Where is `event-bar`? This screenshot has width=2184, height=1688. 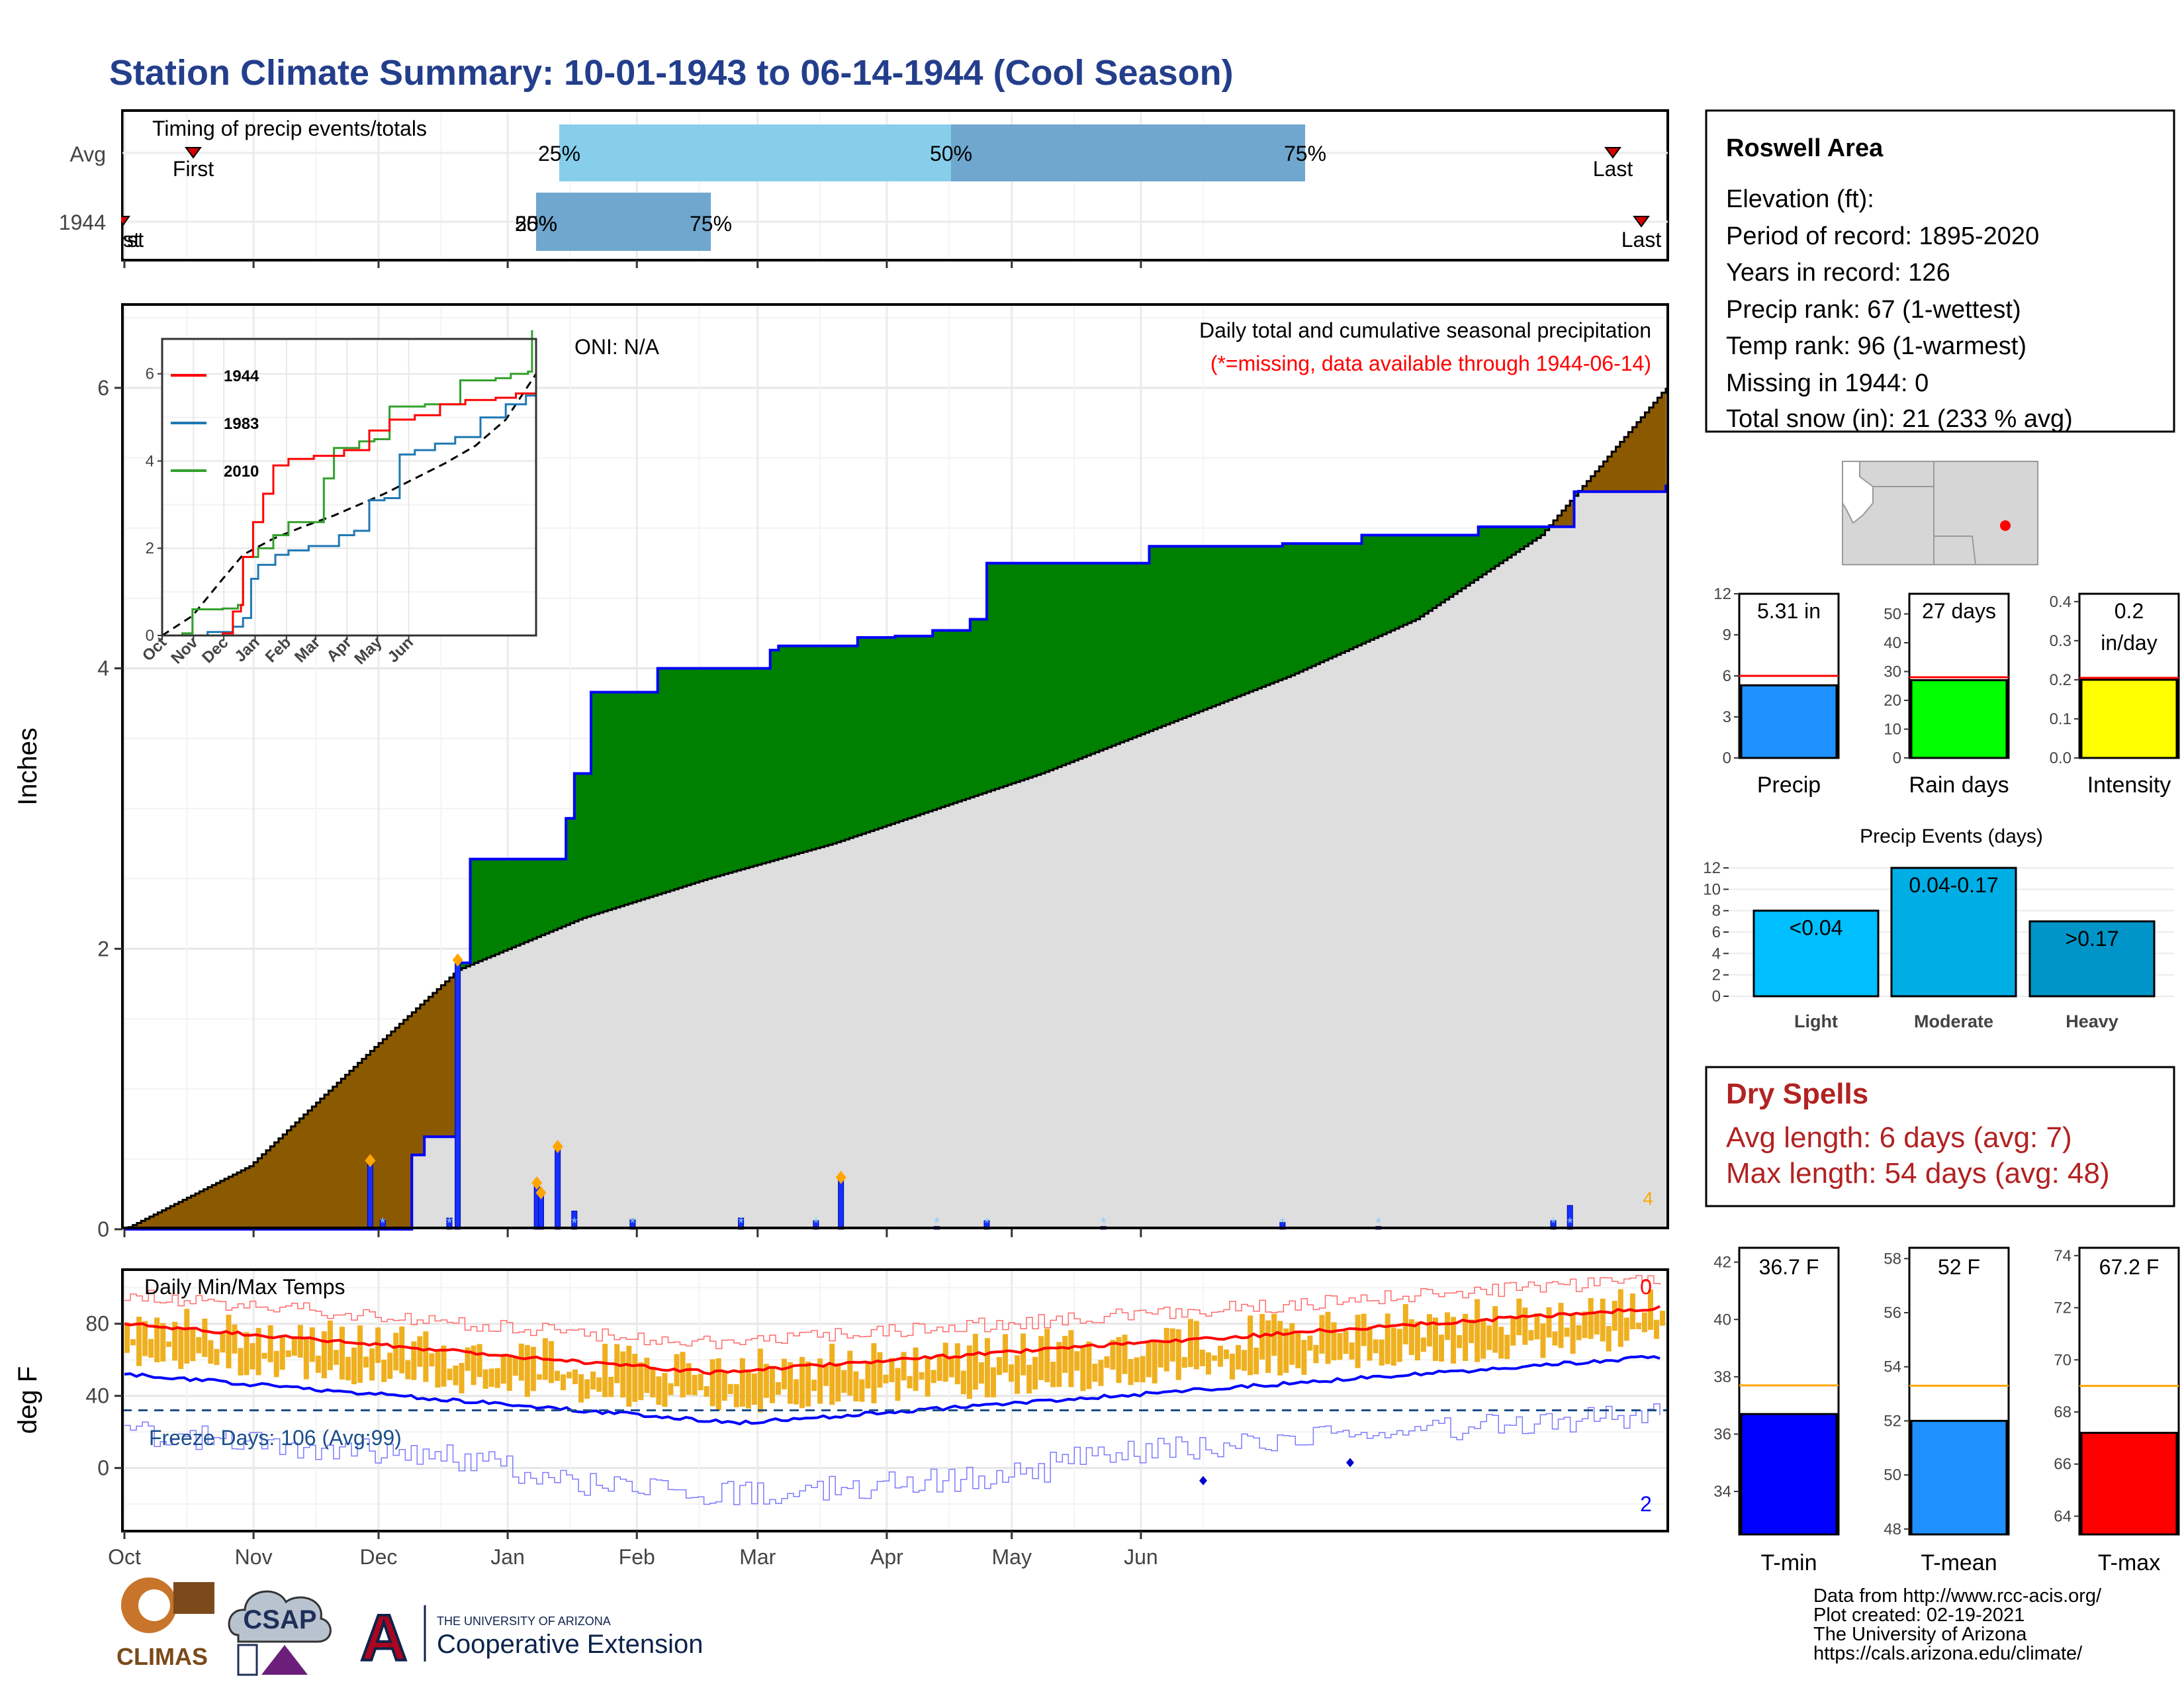 event-bar is located at coordinates (1816, 954).